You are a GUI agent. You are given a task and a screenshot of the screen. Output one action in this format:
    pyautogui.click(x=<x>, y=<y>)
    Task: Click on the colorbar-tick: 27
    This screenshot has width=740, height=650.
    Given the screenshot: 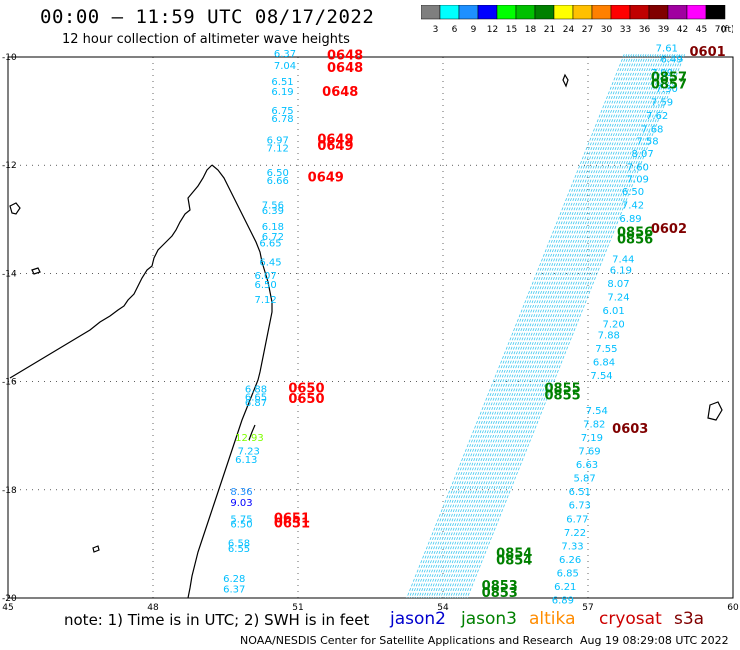 What is the action you would take?
    pyautogui.click(x=587, y=30)
    